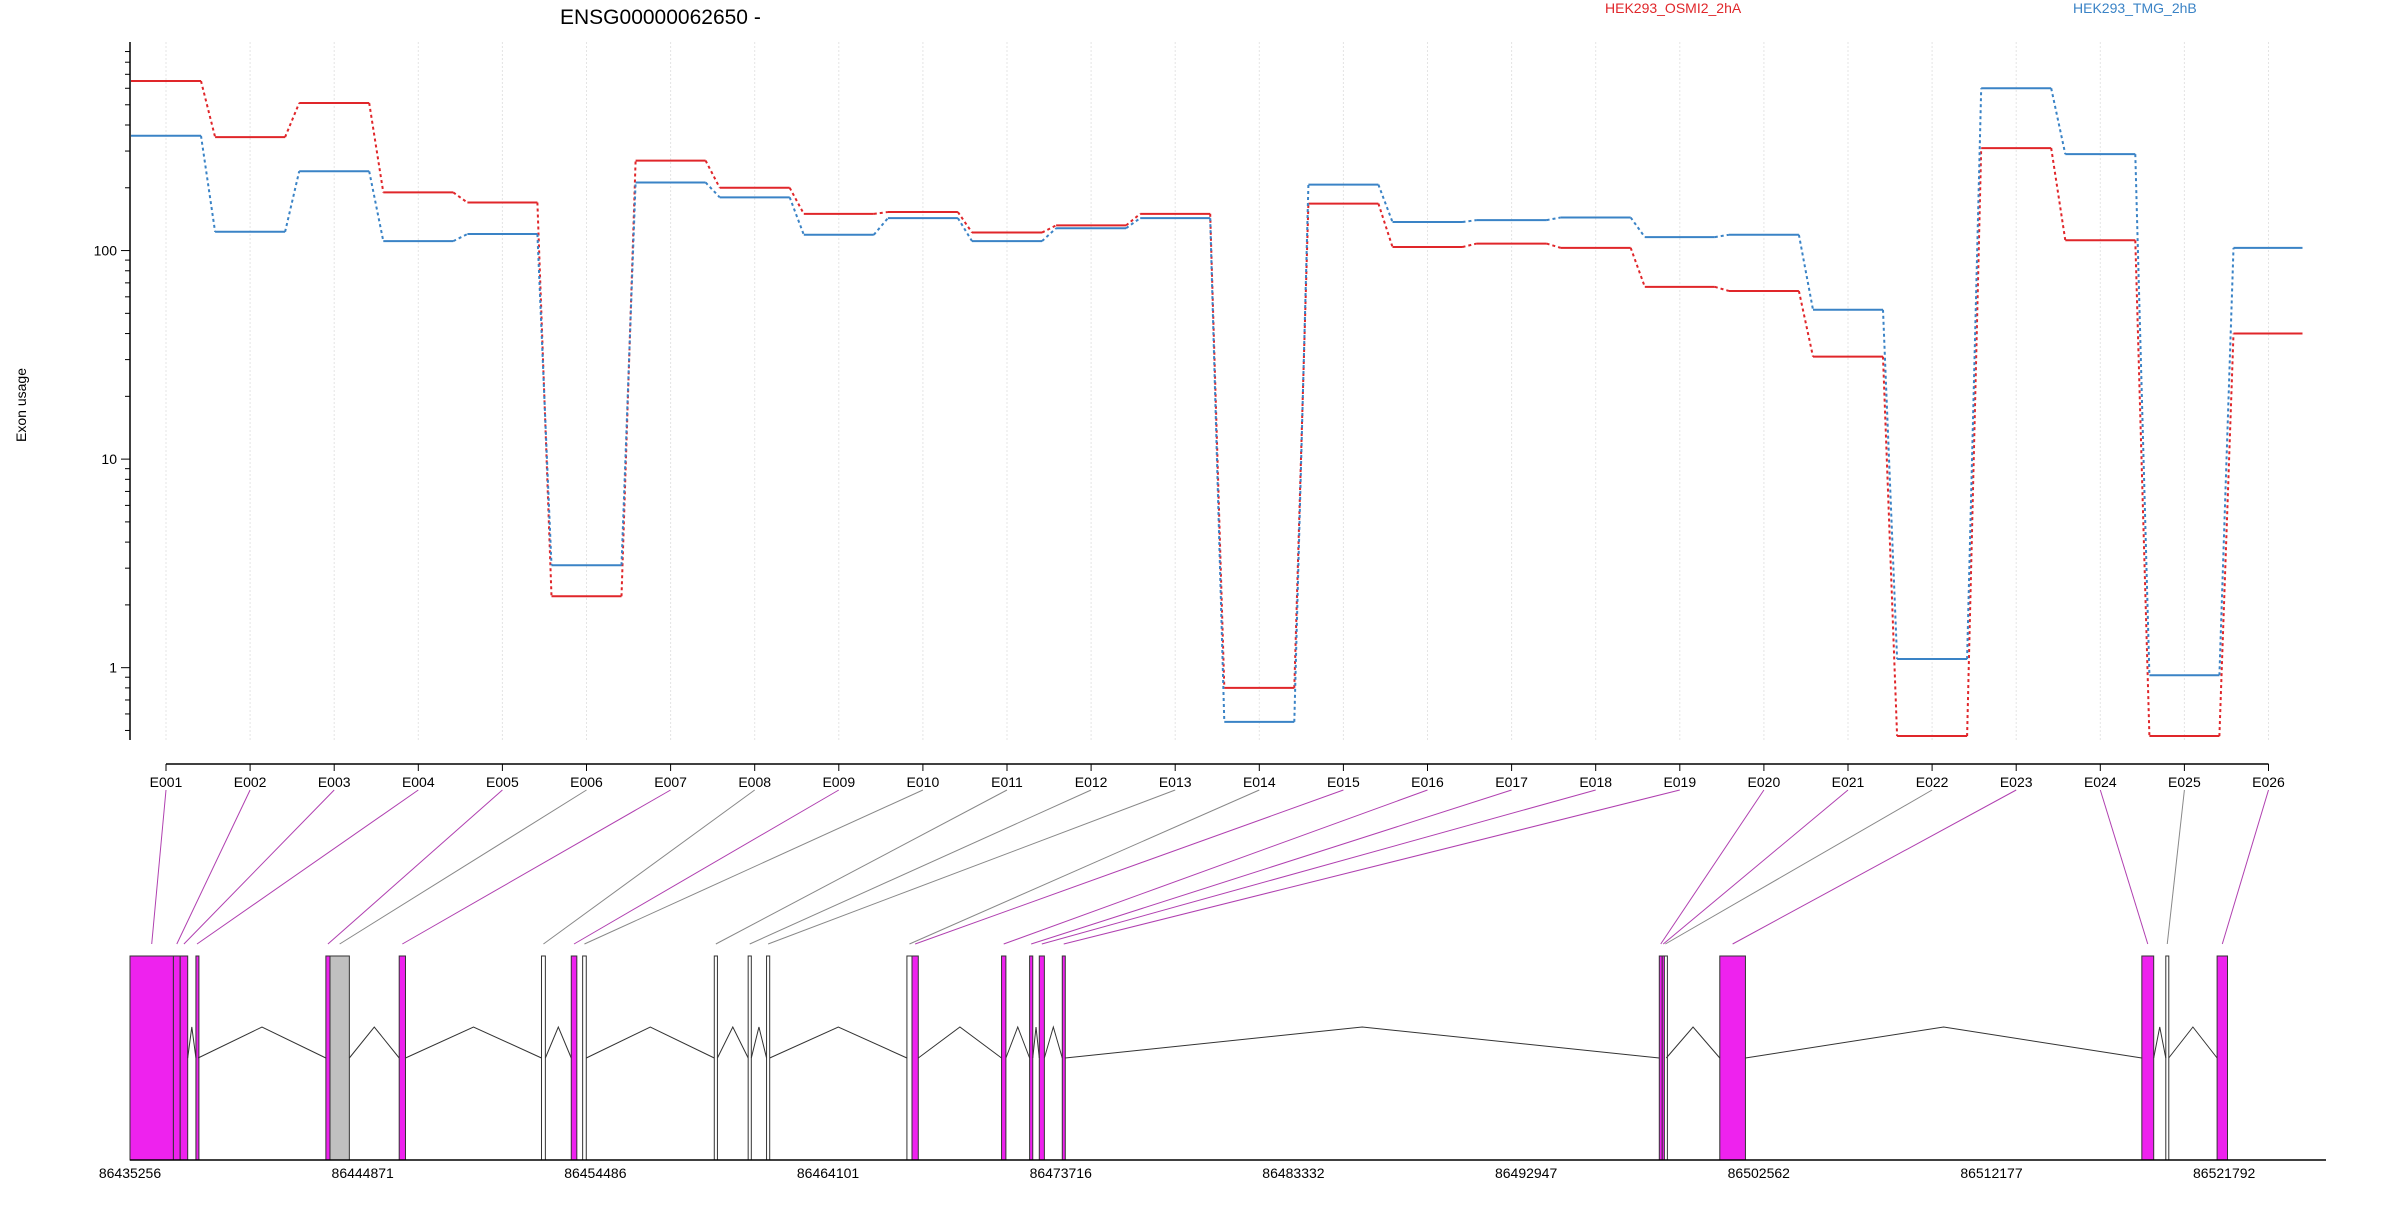 This screenshot has height=1205, width=2400. What do you see at coordinates (1061, 1173) in the screenshot?
I see `coordinate-label: 86473716` at bounding box center [1061, 1173].